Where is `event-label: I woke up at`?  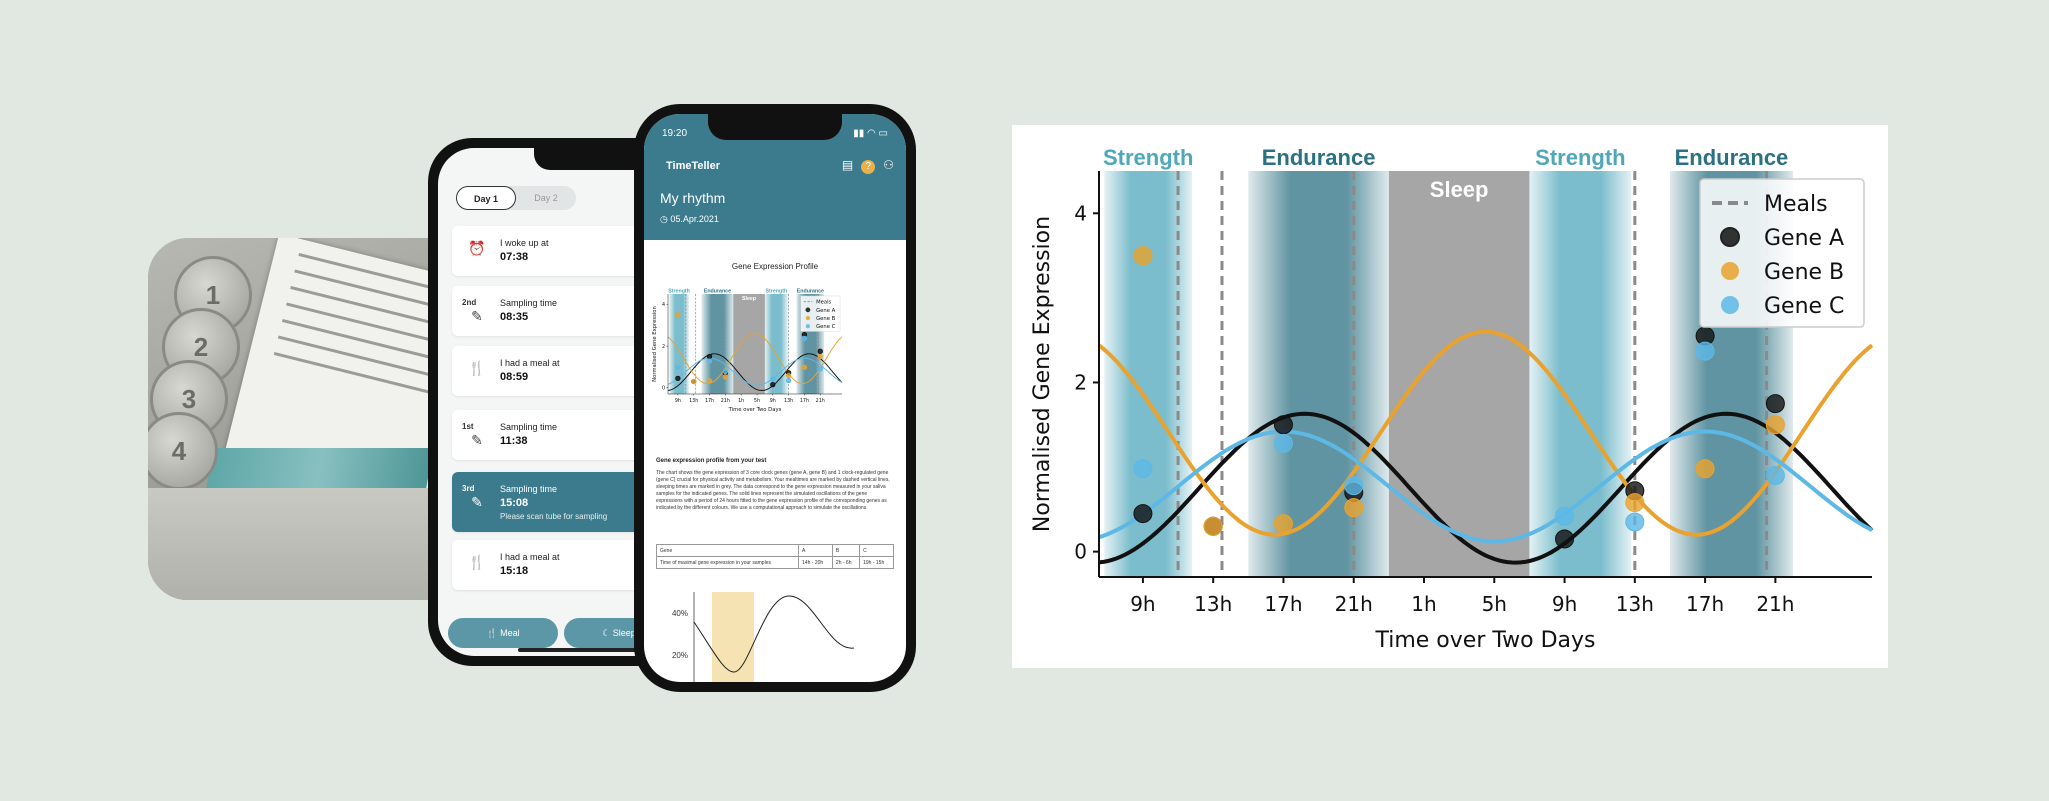 event-label: I woke up at is located at coordinates (524, 243).